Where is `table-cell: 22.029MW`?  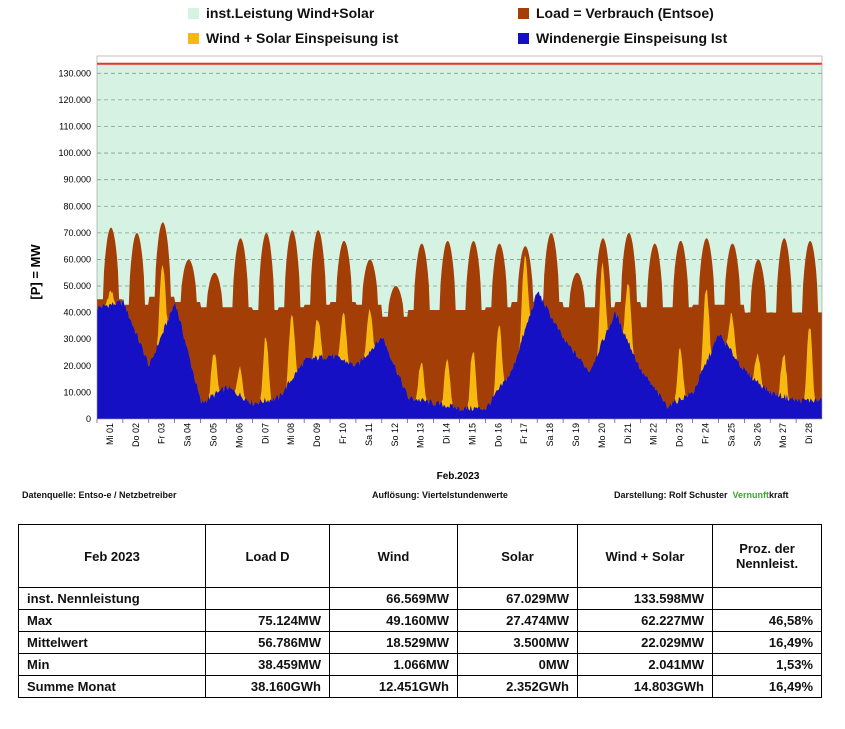 table-cell: 22.029MW is located at coordinates (645, 642).